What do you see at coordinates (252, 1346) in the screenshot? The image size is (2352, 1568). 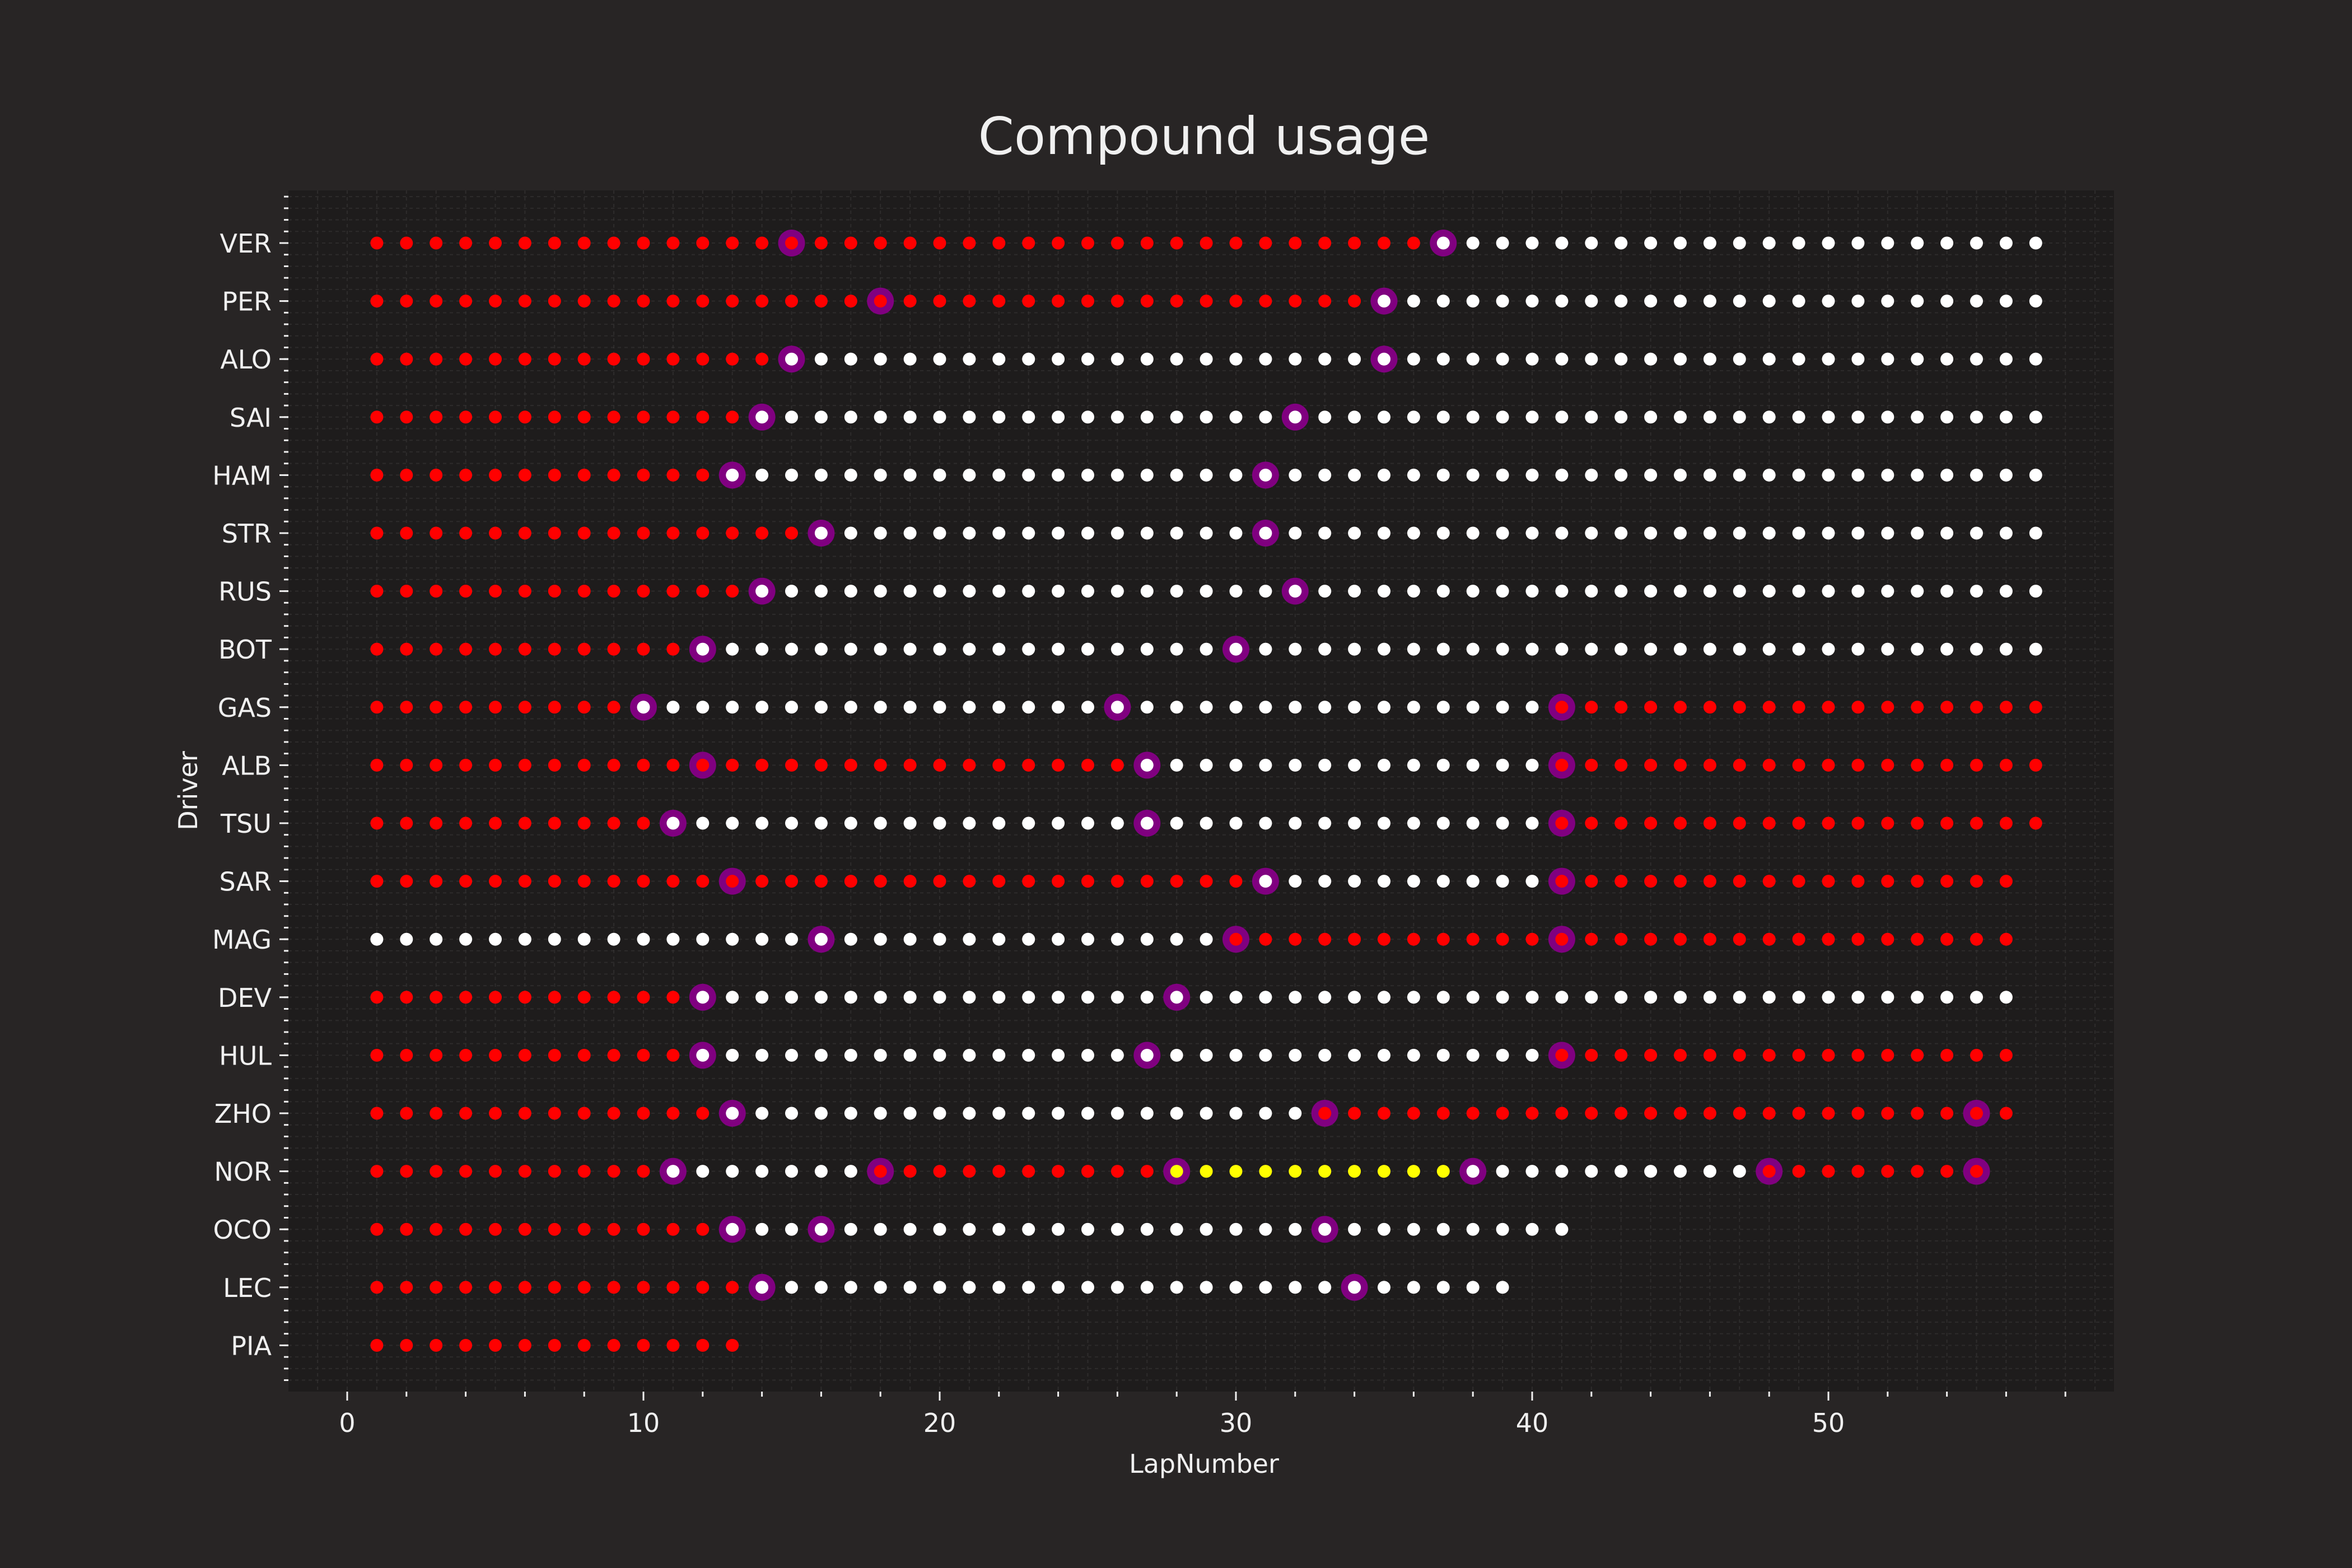 I see `y-tick-label: PIA` at bounding box center [252, 1346].